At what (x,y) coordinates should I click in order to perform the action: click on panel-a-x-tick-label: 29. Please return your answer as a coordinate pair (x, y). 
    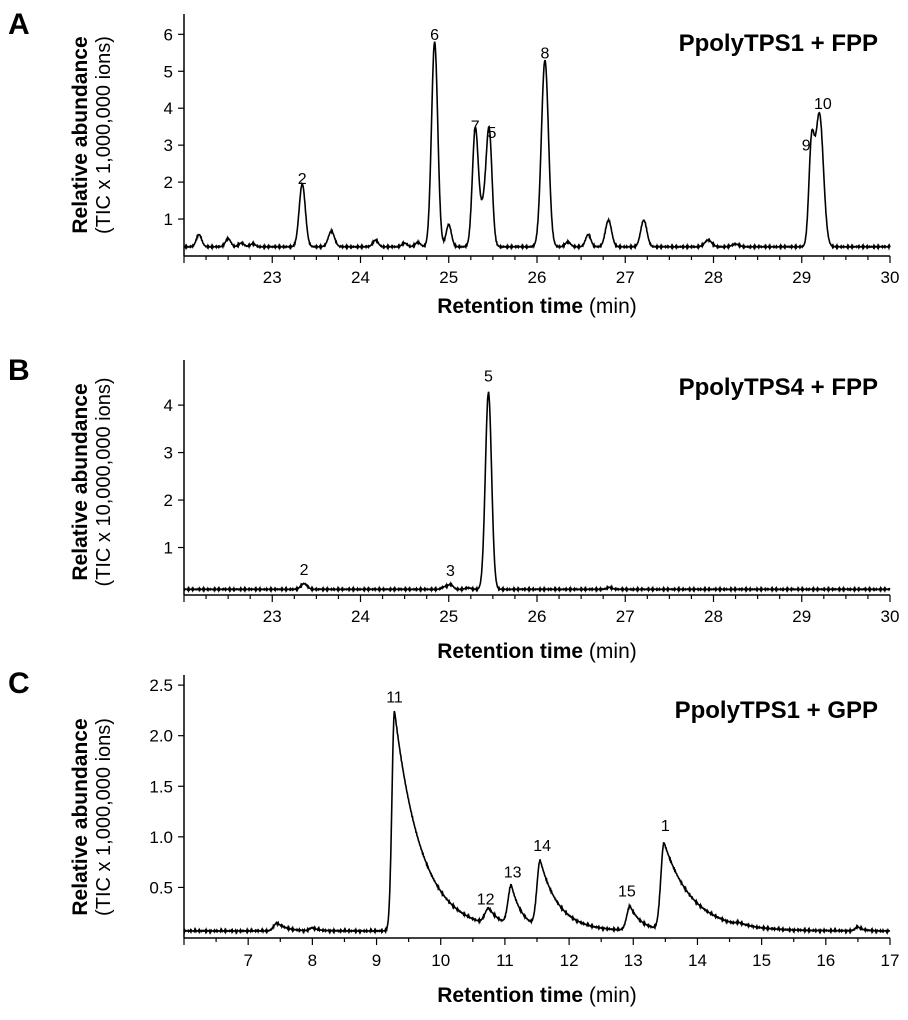
    Looking at the image, I should click on (801, 277).